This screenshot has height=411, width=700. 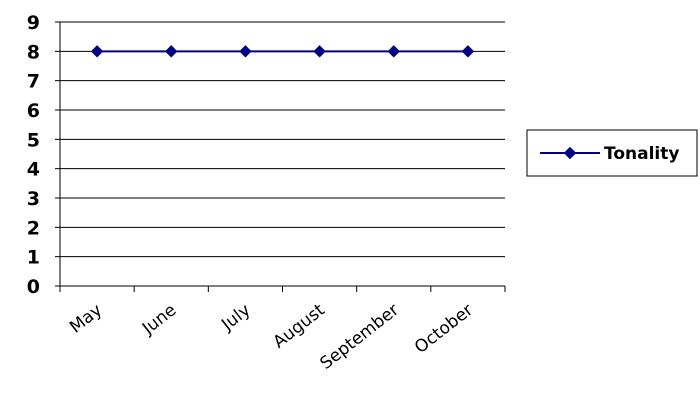 I want to click on y-tick-label: 4, so click(x=33, y=170).